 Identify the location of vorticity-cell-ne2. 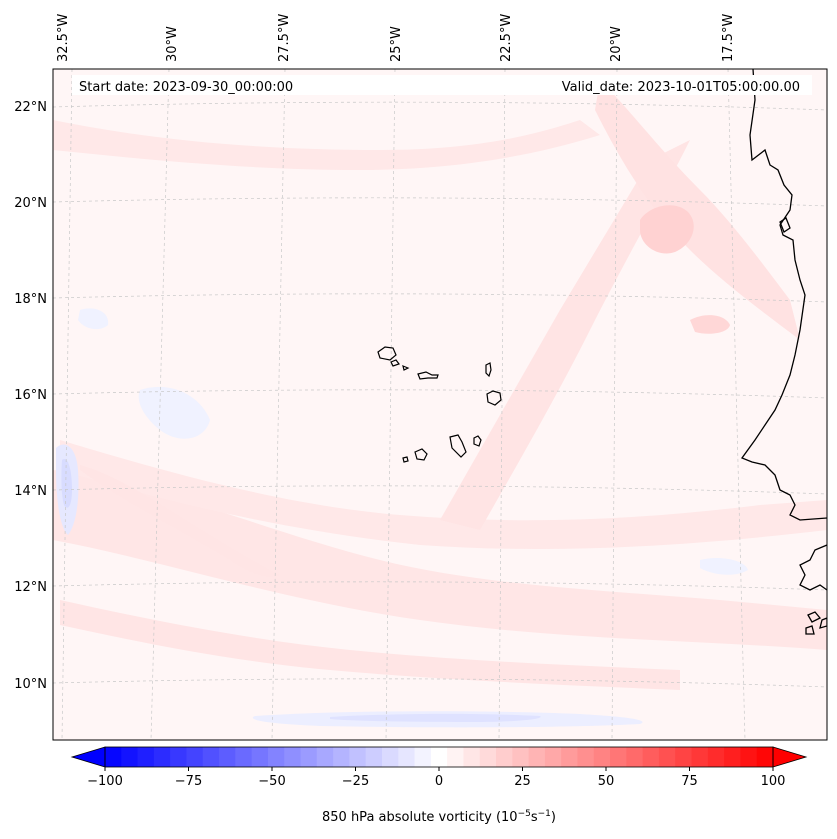
(710, 324).